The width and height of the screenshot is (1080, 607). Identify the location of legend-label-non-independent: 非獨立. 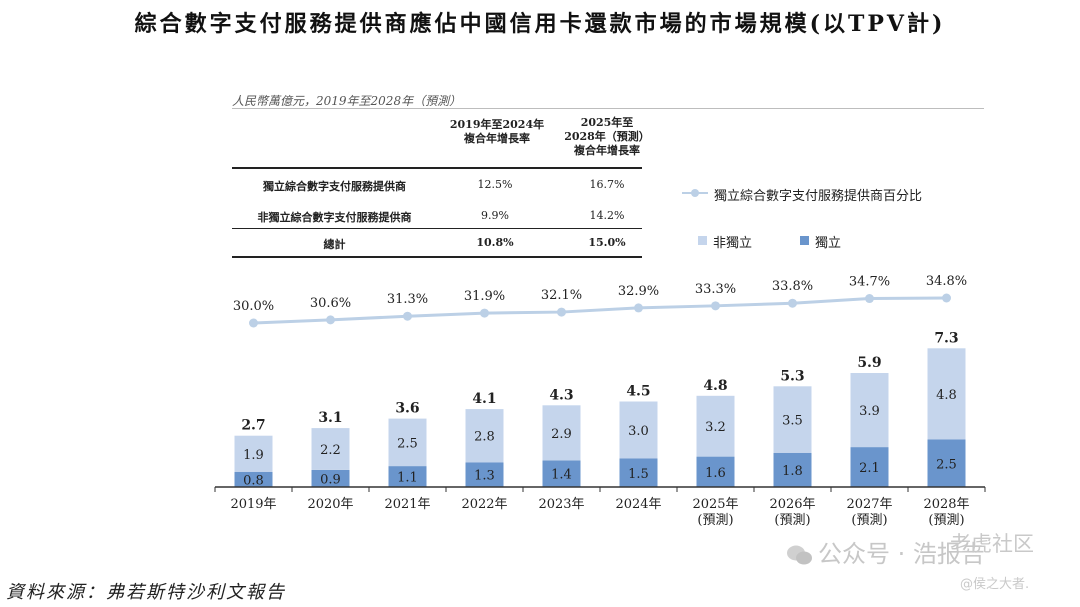
(733, 243).